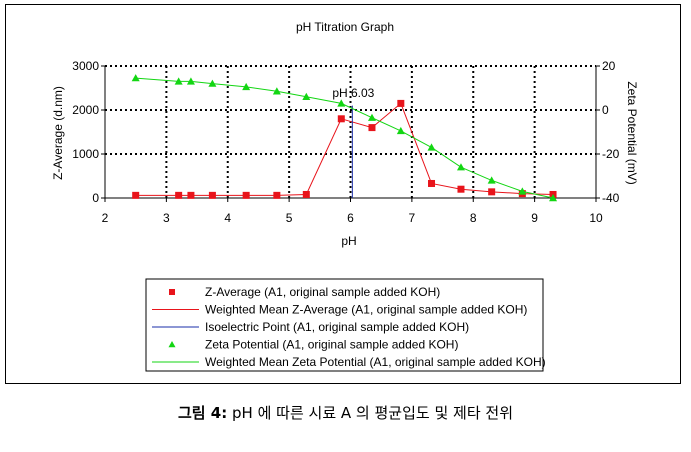 This screenshot has height=452, width=691. I want to click on x-tick-label: 7, so click(412, 218).